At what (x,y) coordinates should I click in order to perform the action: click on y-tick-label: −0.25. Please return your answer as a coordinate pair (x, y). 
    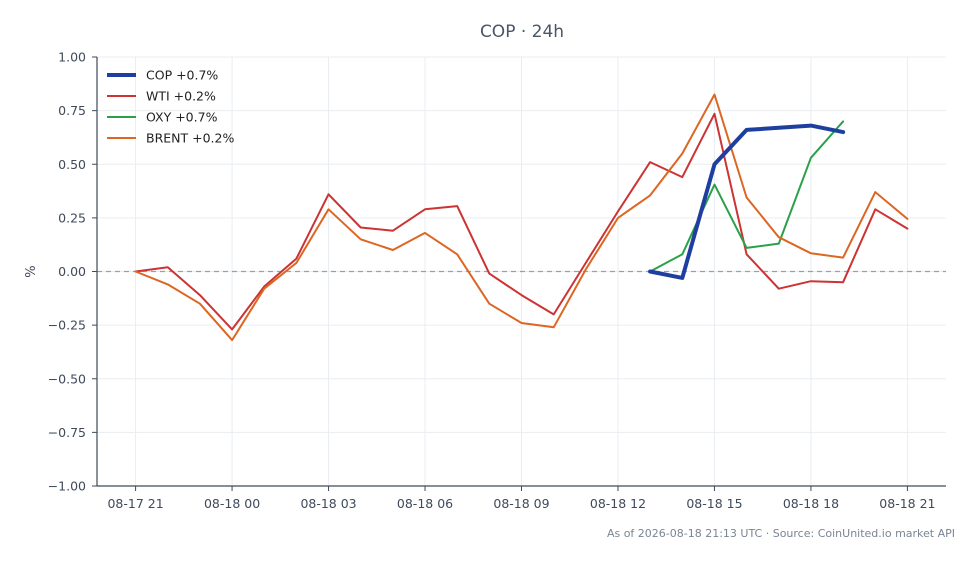
    Looking at the image, I should click on (67, 325).